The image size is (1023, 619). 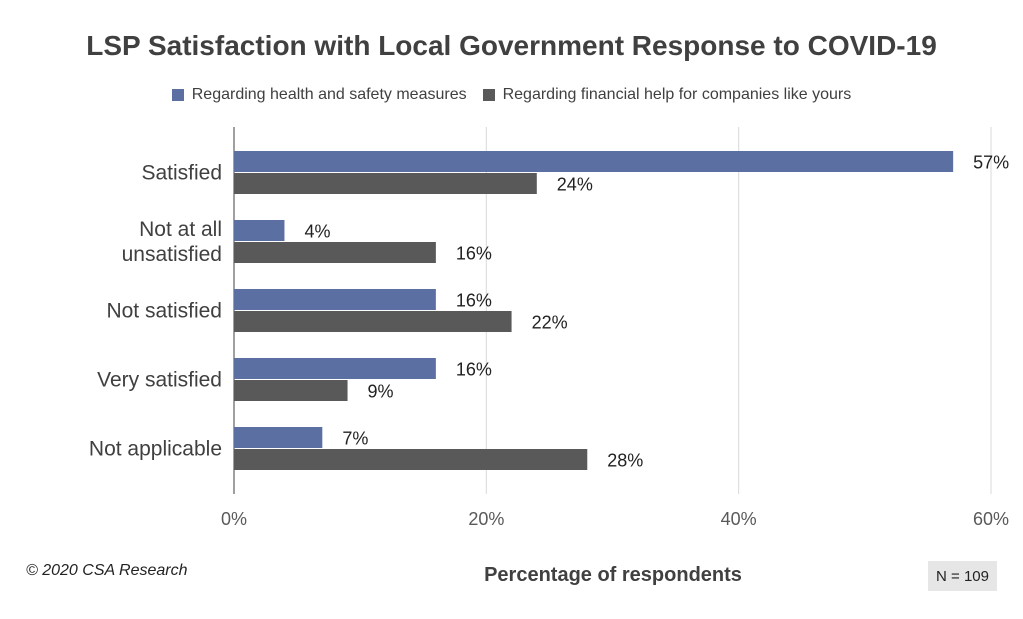 What do you see at coordinates (172, 254) in the screenshot?
I see `category-label: unsatisfied` at bounding box center [172, 254].